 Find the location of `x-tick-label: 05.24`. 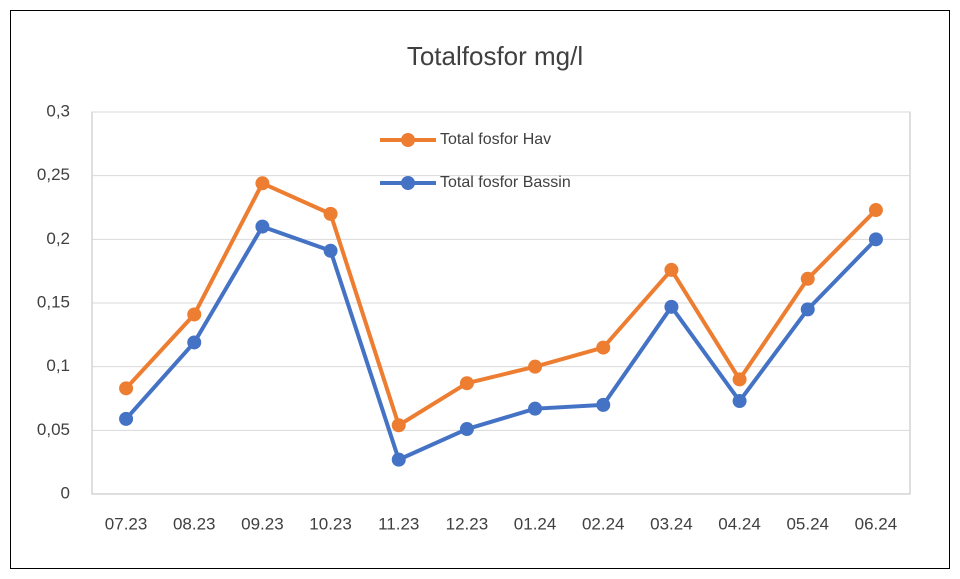

x-tick-label: 05.24 is located at coordinates (807, 523).